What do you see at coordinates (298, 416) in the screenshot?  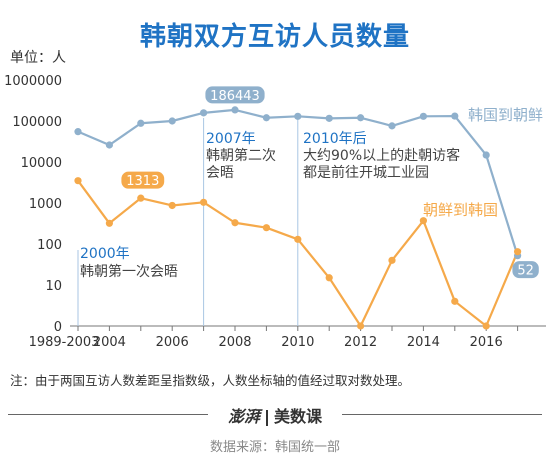 I see `brand-column: 美数课` at bounding box center [298, 416].